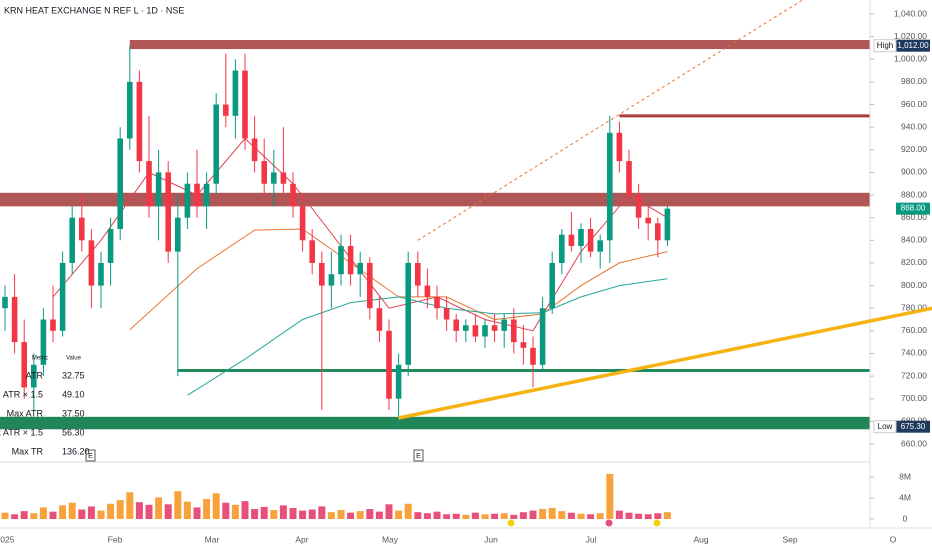  I want to click on table-metric: Max ATR, so click(25, 413).